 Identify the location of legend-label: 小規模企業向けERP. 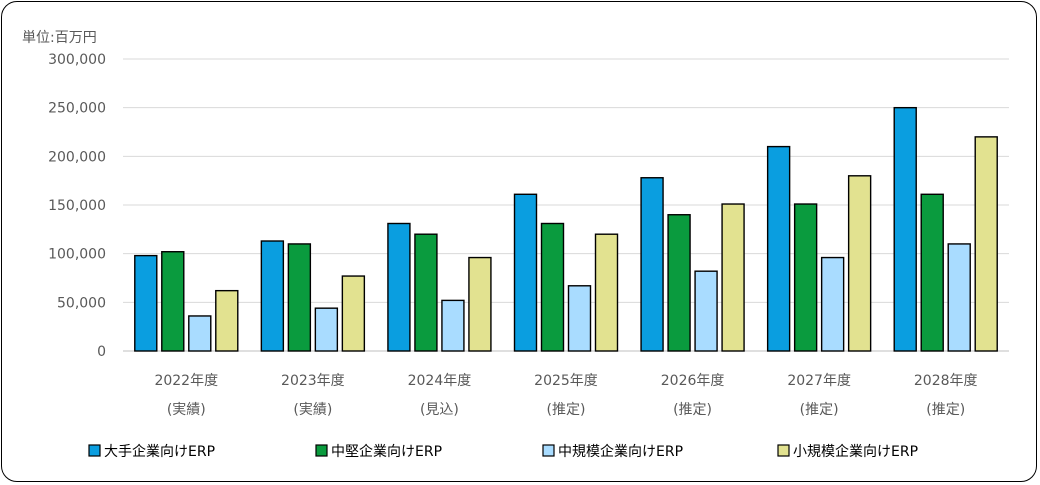
(855, 451).